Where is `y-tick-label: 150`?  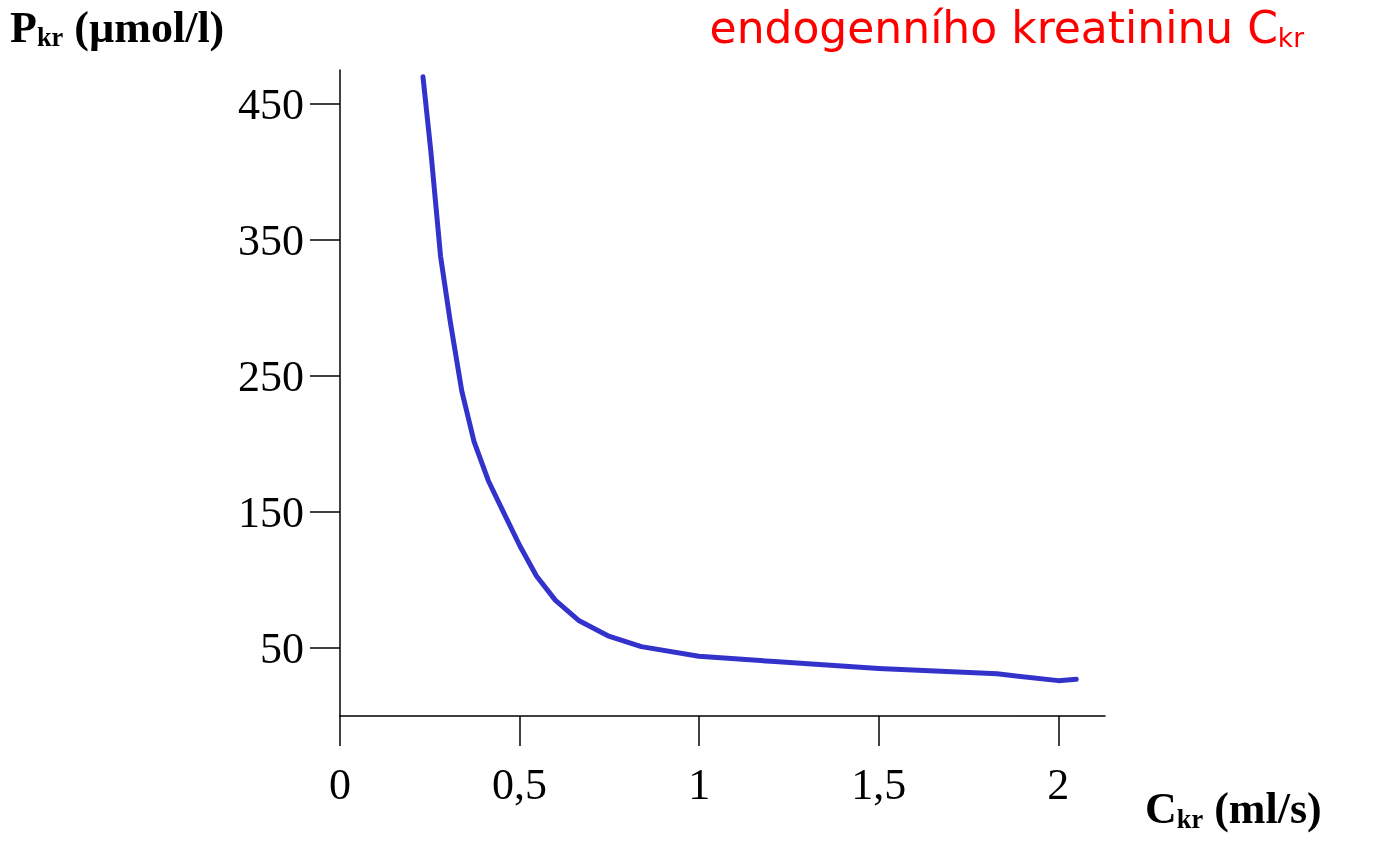
y-tick-label: 150 is located at coordinates (271, 512).